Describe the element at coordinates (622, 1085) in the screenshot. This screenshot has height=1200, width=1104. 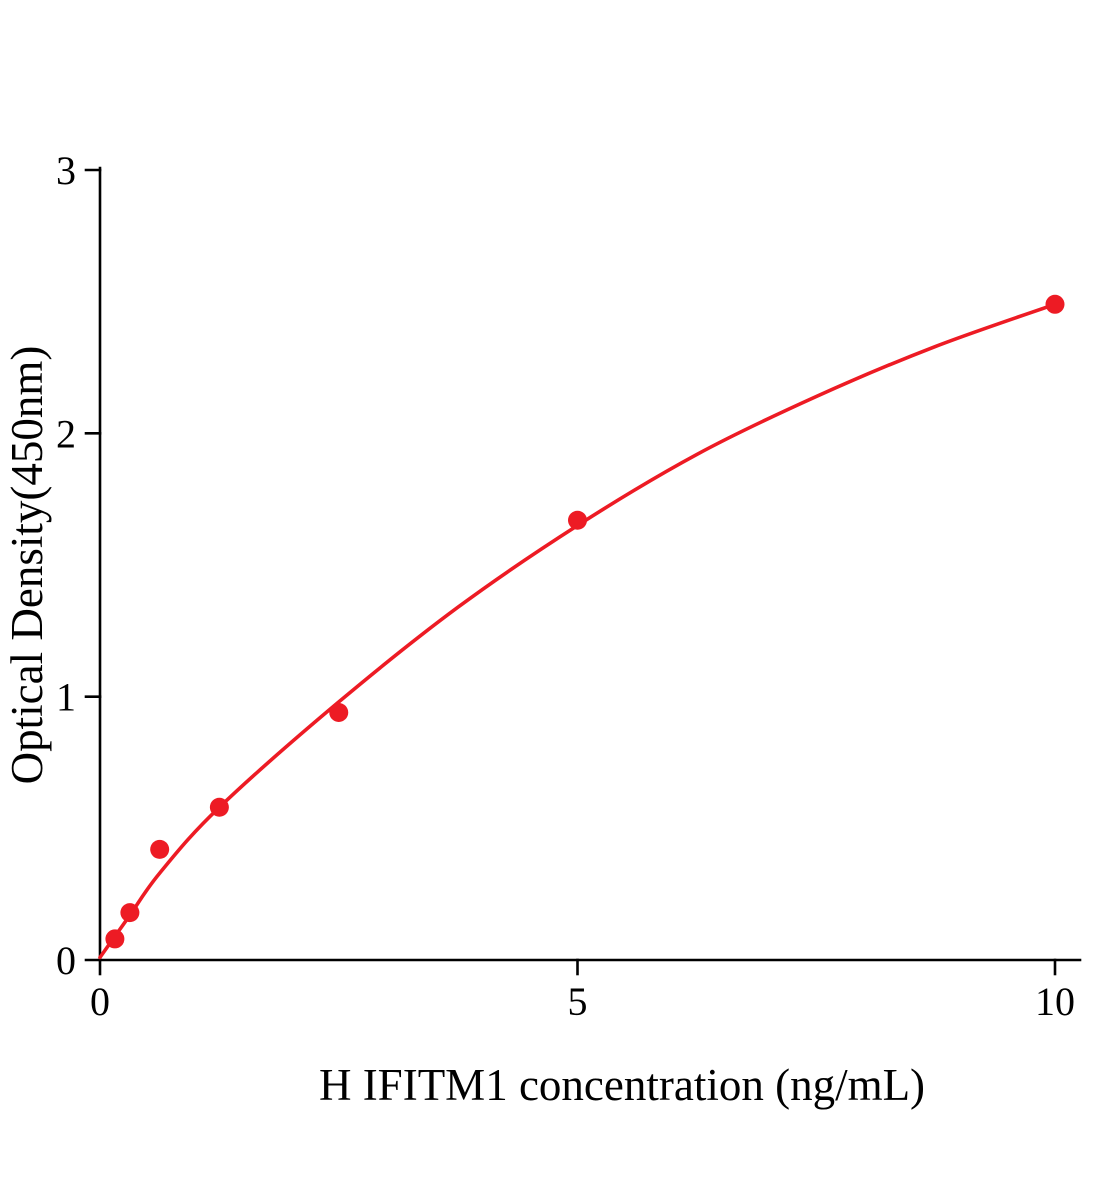
I see `x-axis-title: H IFITM1 concentration (ng/mL)` at that location.